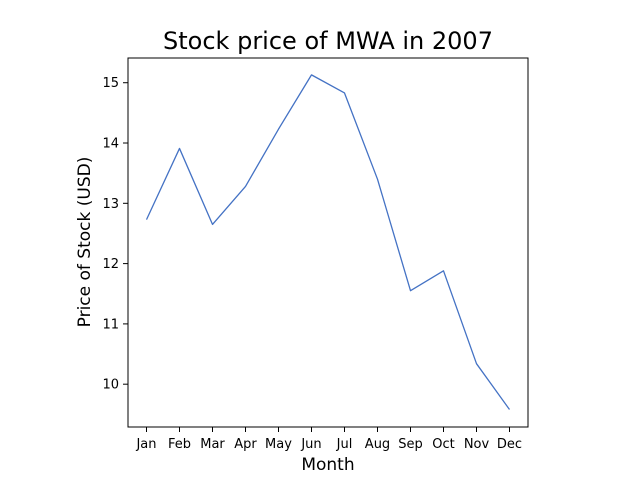  What do you see at coordinates (179, 444) in the screenshot?
I see `x-tick-label: Feb` at bounding box center [179, 444].